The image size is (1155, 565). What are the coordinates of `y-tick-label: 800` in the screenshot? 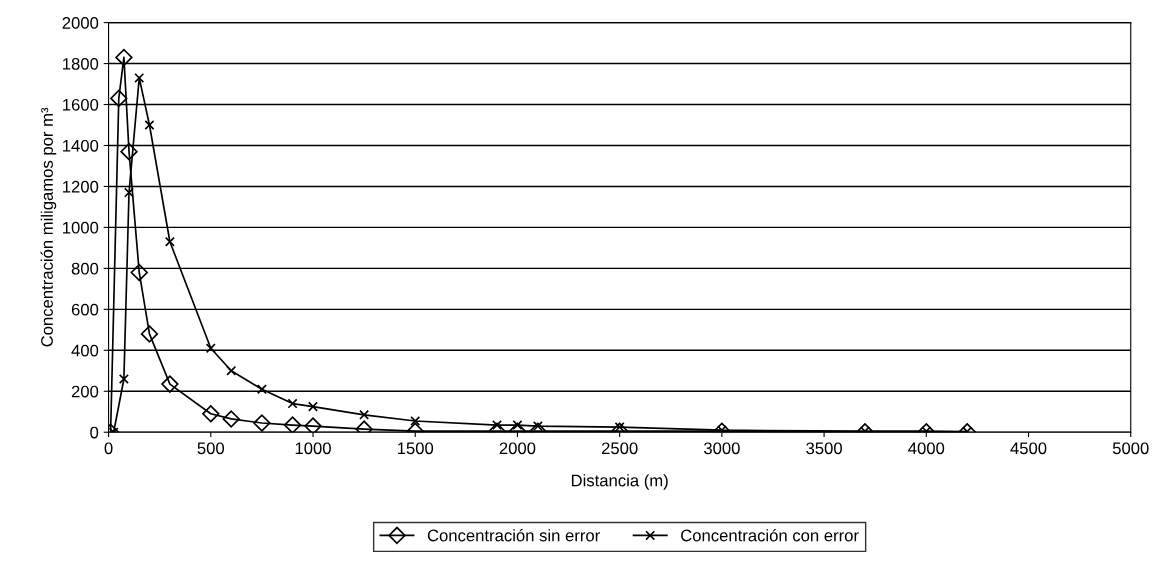 It's located at (85, 268).